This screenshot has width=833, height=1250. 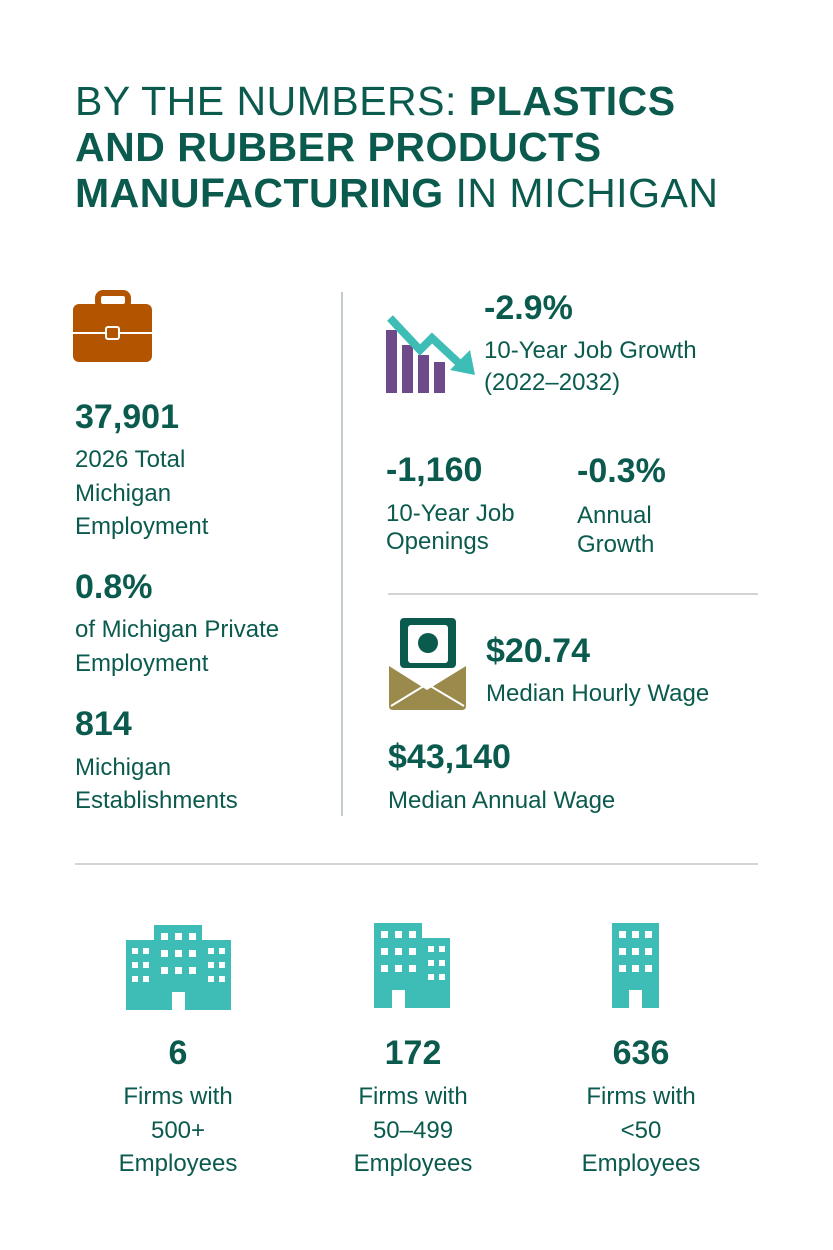 I want to click on stat-value: $20.74, so click(x=538, y=651).